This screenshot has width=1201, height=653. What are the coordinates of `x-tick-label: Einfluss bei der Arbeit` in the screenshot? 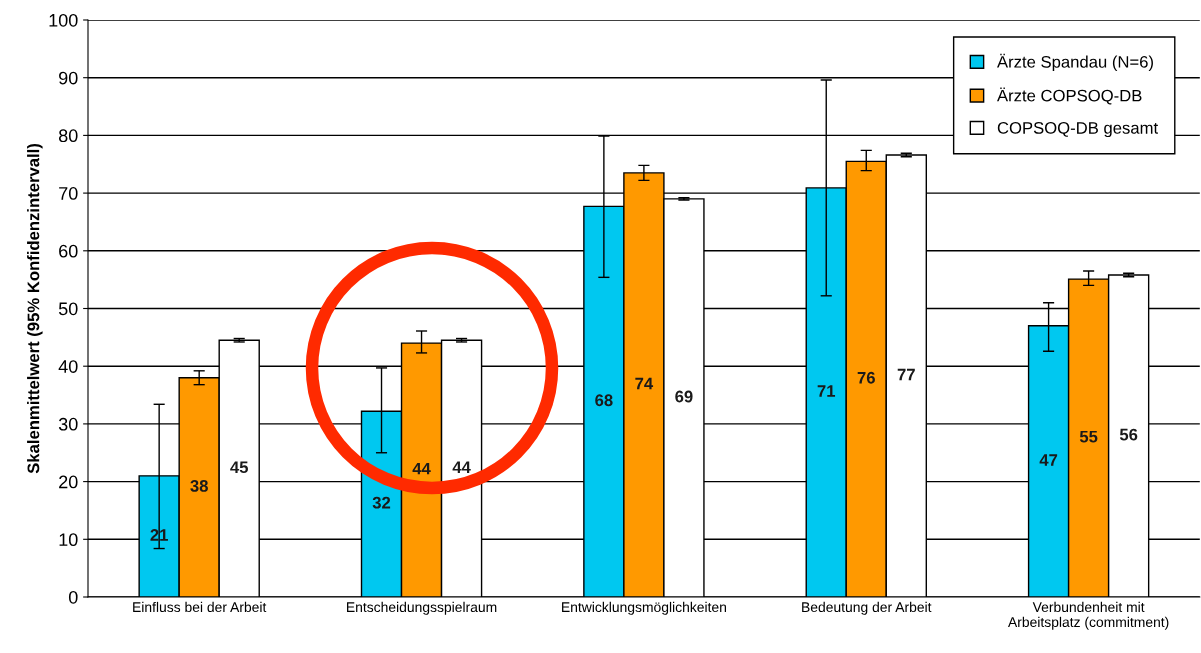 It's located at (200, 607).